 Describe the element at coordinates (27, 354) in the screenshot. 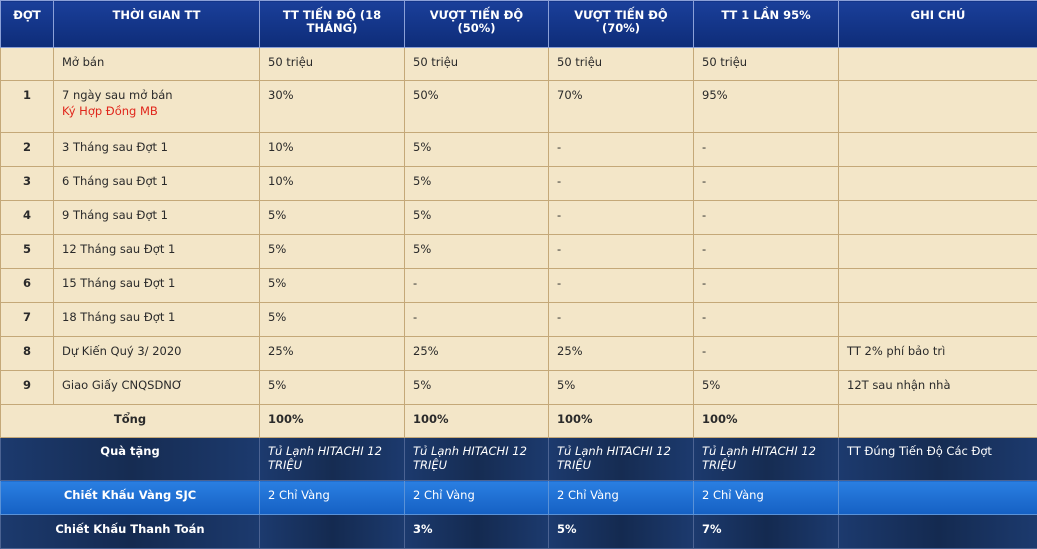

I see `row-stt: 8` at that location.